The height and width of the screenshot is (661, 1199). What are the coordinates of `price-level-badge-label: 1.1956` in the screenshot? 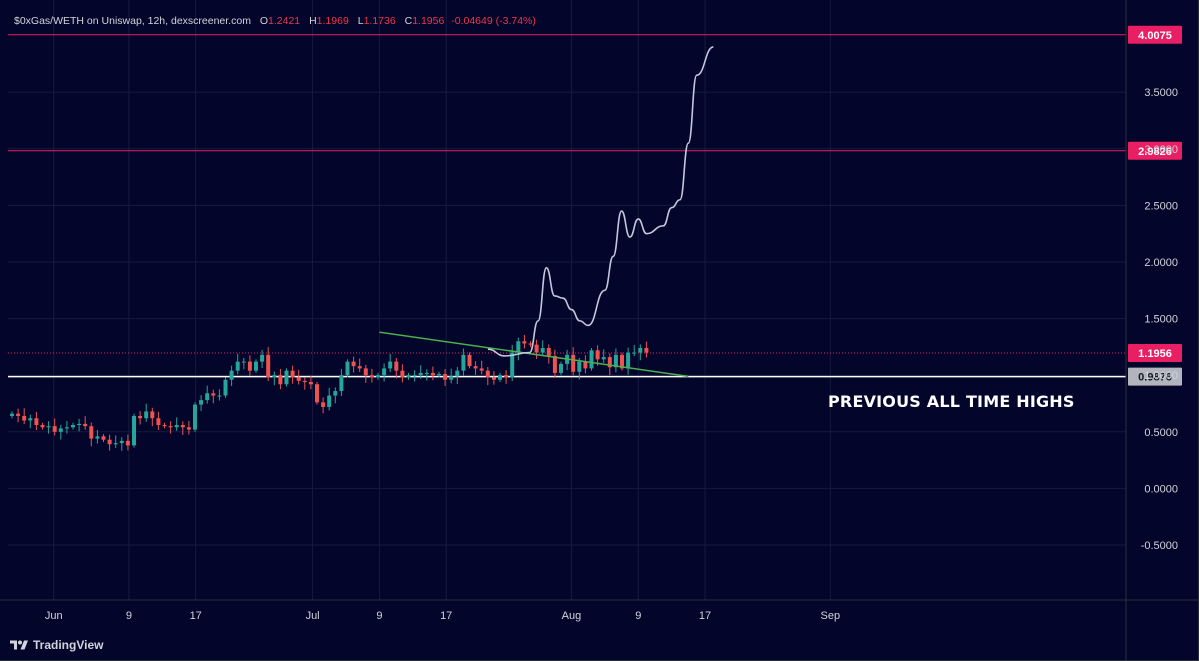 It's located at (1155, 354).